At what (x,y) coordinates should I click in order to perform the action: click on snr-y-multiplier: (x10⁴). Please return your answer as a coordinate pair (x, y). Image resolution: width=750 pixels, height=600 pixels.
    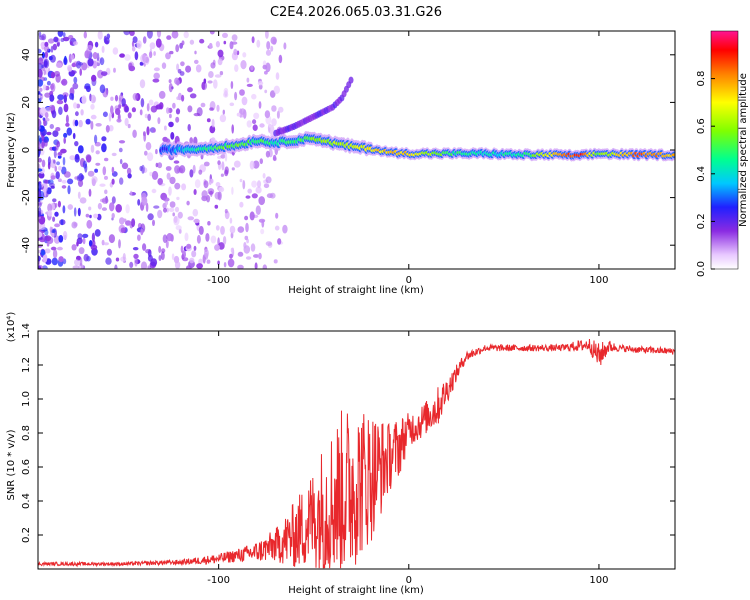
    Looking at the image, I should click on (11, 327).